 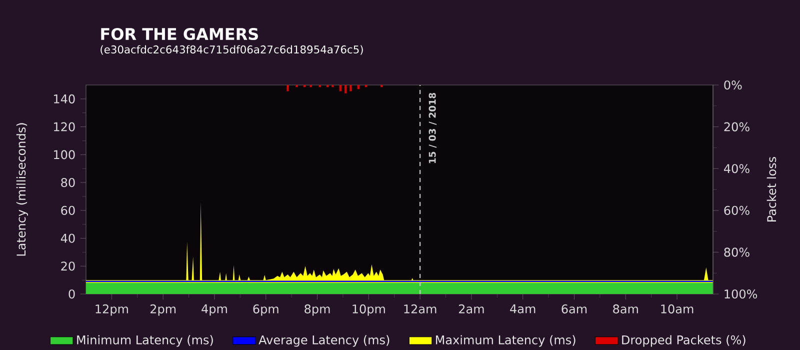 I want to click on legend-label: Average Latency (ms), so click(x=324, y=341).